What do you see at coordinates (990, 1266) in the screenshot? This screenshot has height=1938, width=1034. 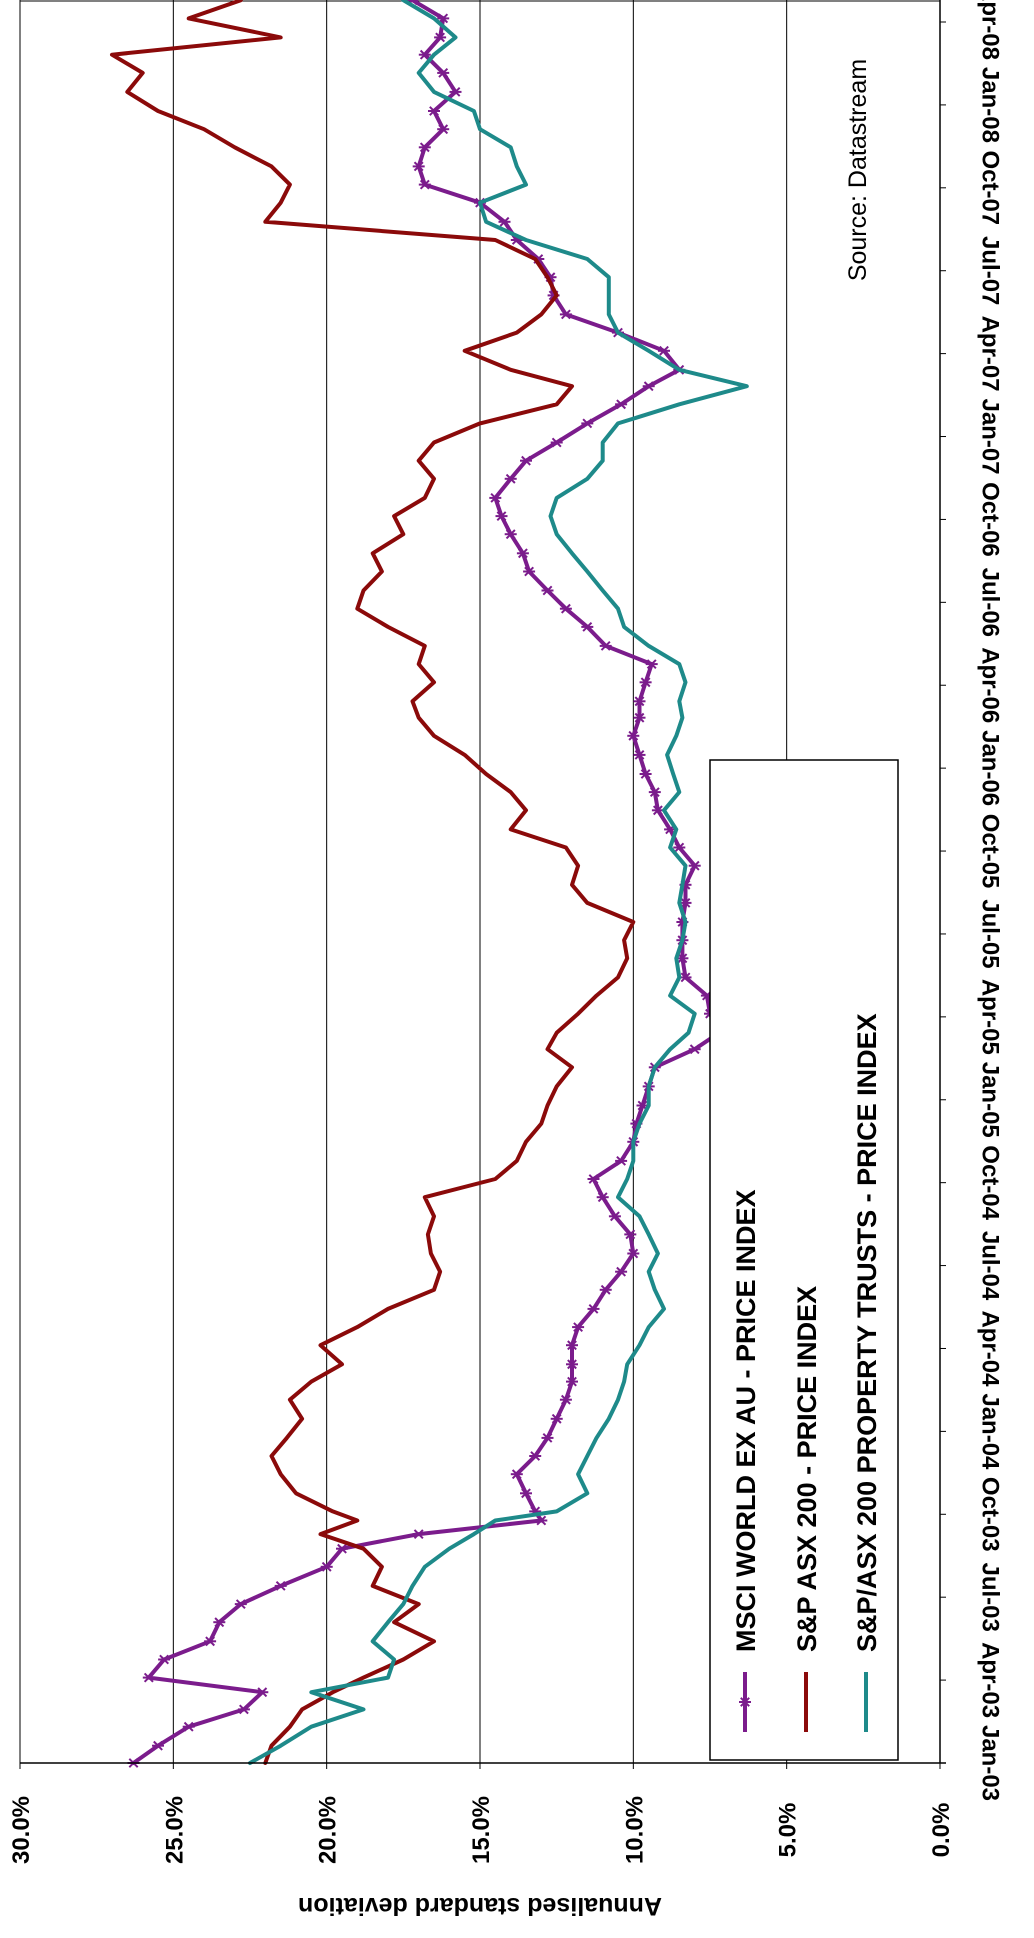 I see `x-tick-label: Jul-04` at bounding box center [990, 1266].